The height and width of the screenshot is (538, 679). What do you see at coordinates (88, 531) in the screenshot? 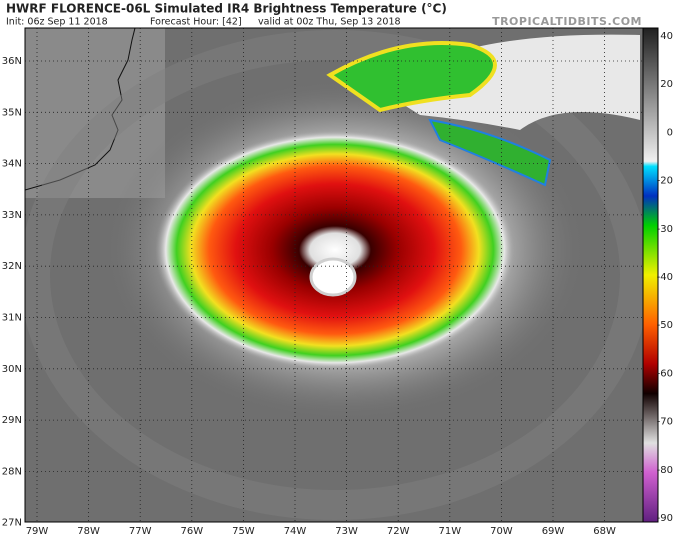
I see `lon-label: 78W` at bounding box center [88, 531].